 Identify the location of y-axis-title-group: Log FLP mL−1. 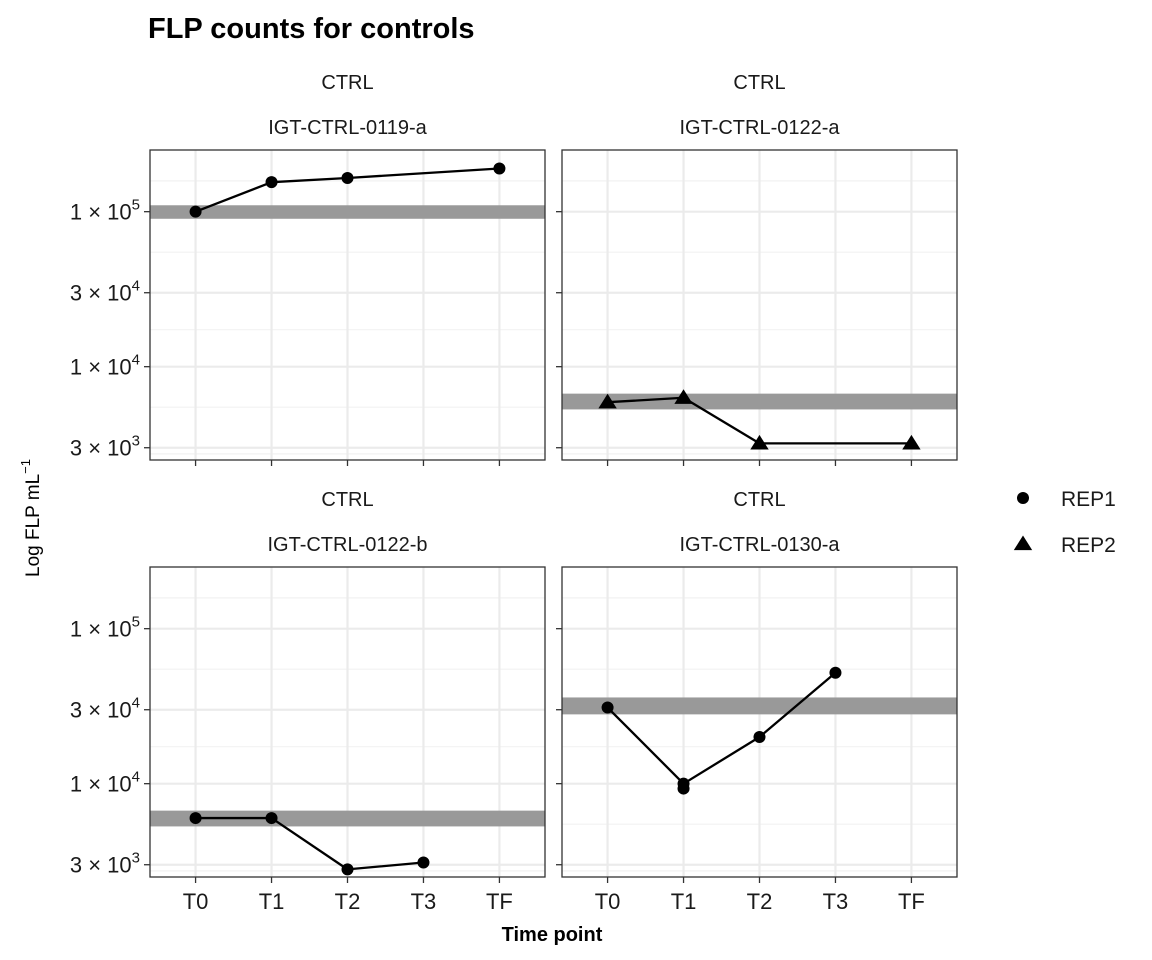
(31, 518).